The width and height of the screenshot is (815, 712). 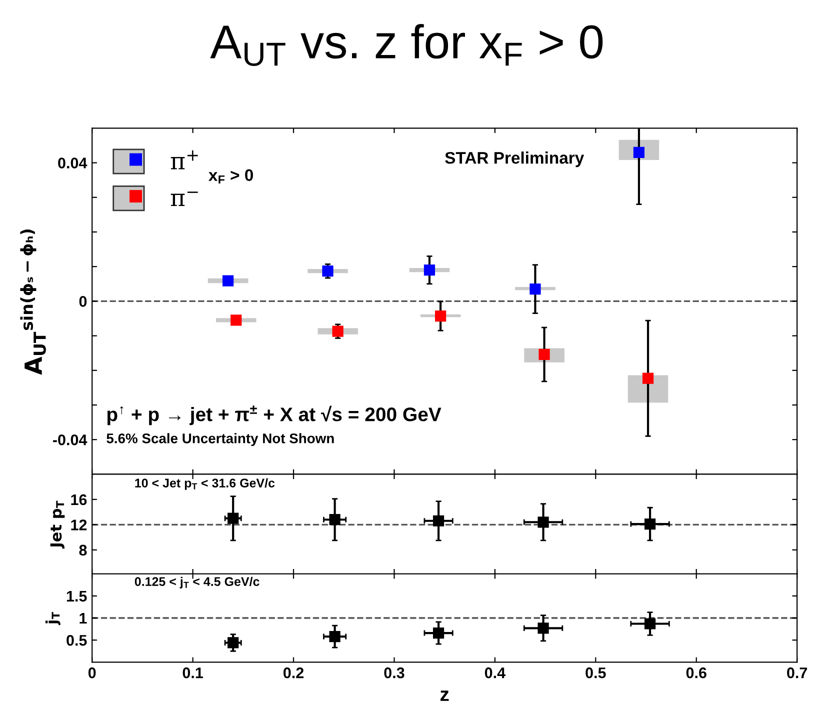 I want to click on y-tick-label: 8, so click(x=83, y=550).